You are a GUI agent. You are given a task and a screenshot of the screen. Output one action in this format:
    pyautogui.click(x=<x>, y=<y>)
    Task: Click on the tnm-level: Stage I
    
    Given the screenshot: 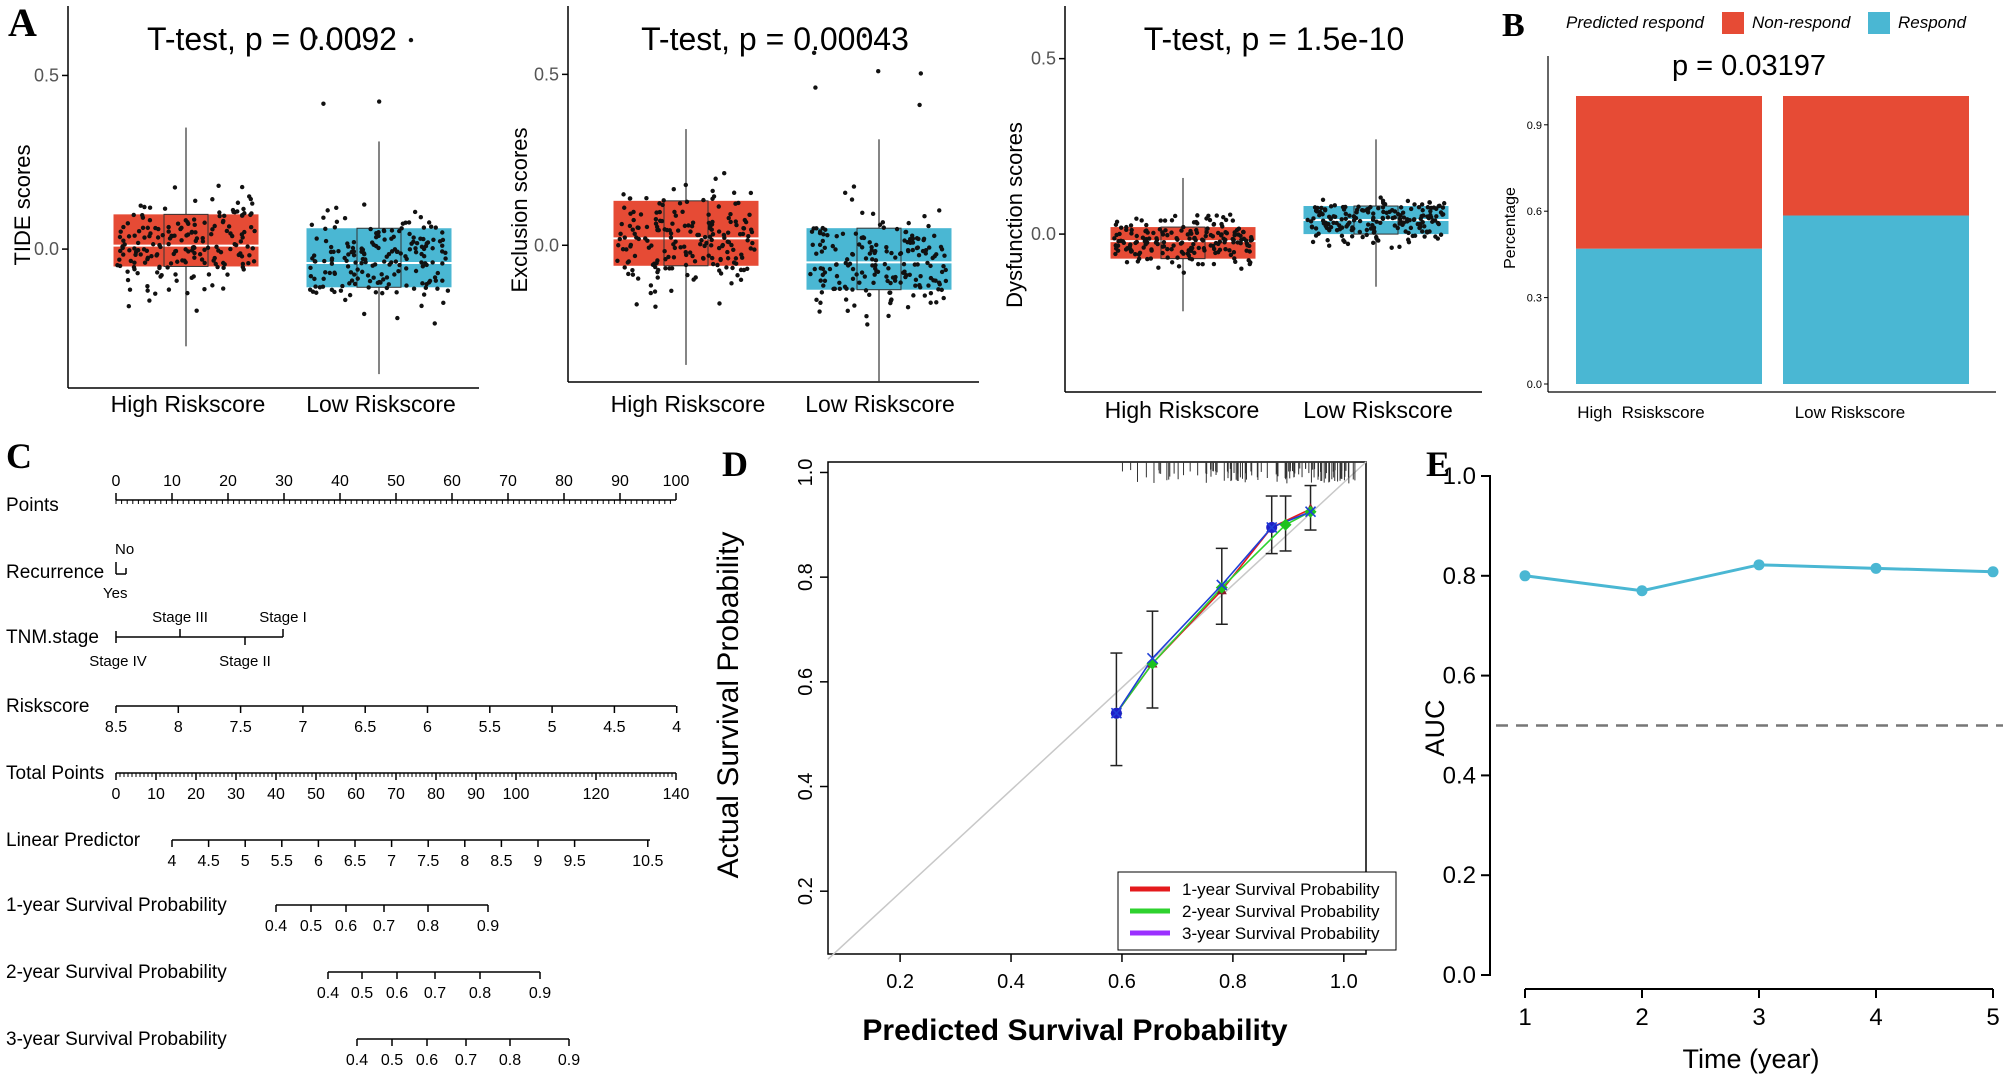 What is the action you would take?
    pyautogui.click(x=283, y=617)
    